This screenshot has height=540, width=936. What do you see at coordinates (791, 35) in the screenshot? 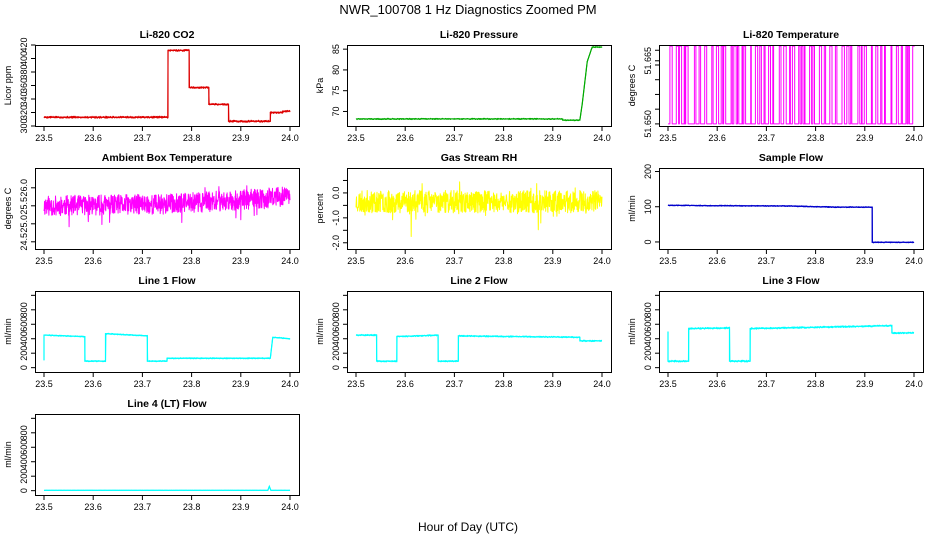
I see `panel-title: Li-820 Temperature` at bounding box center [791, 35].